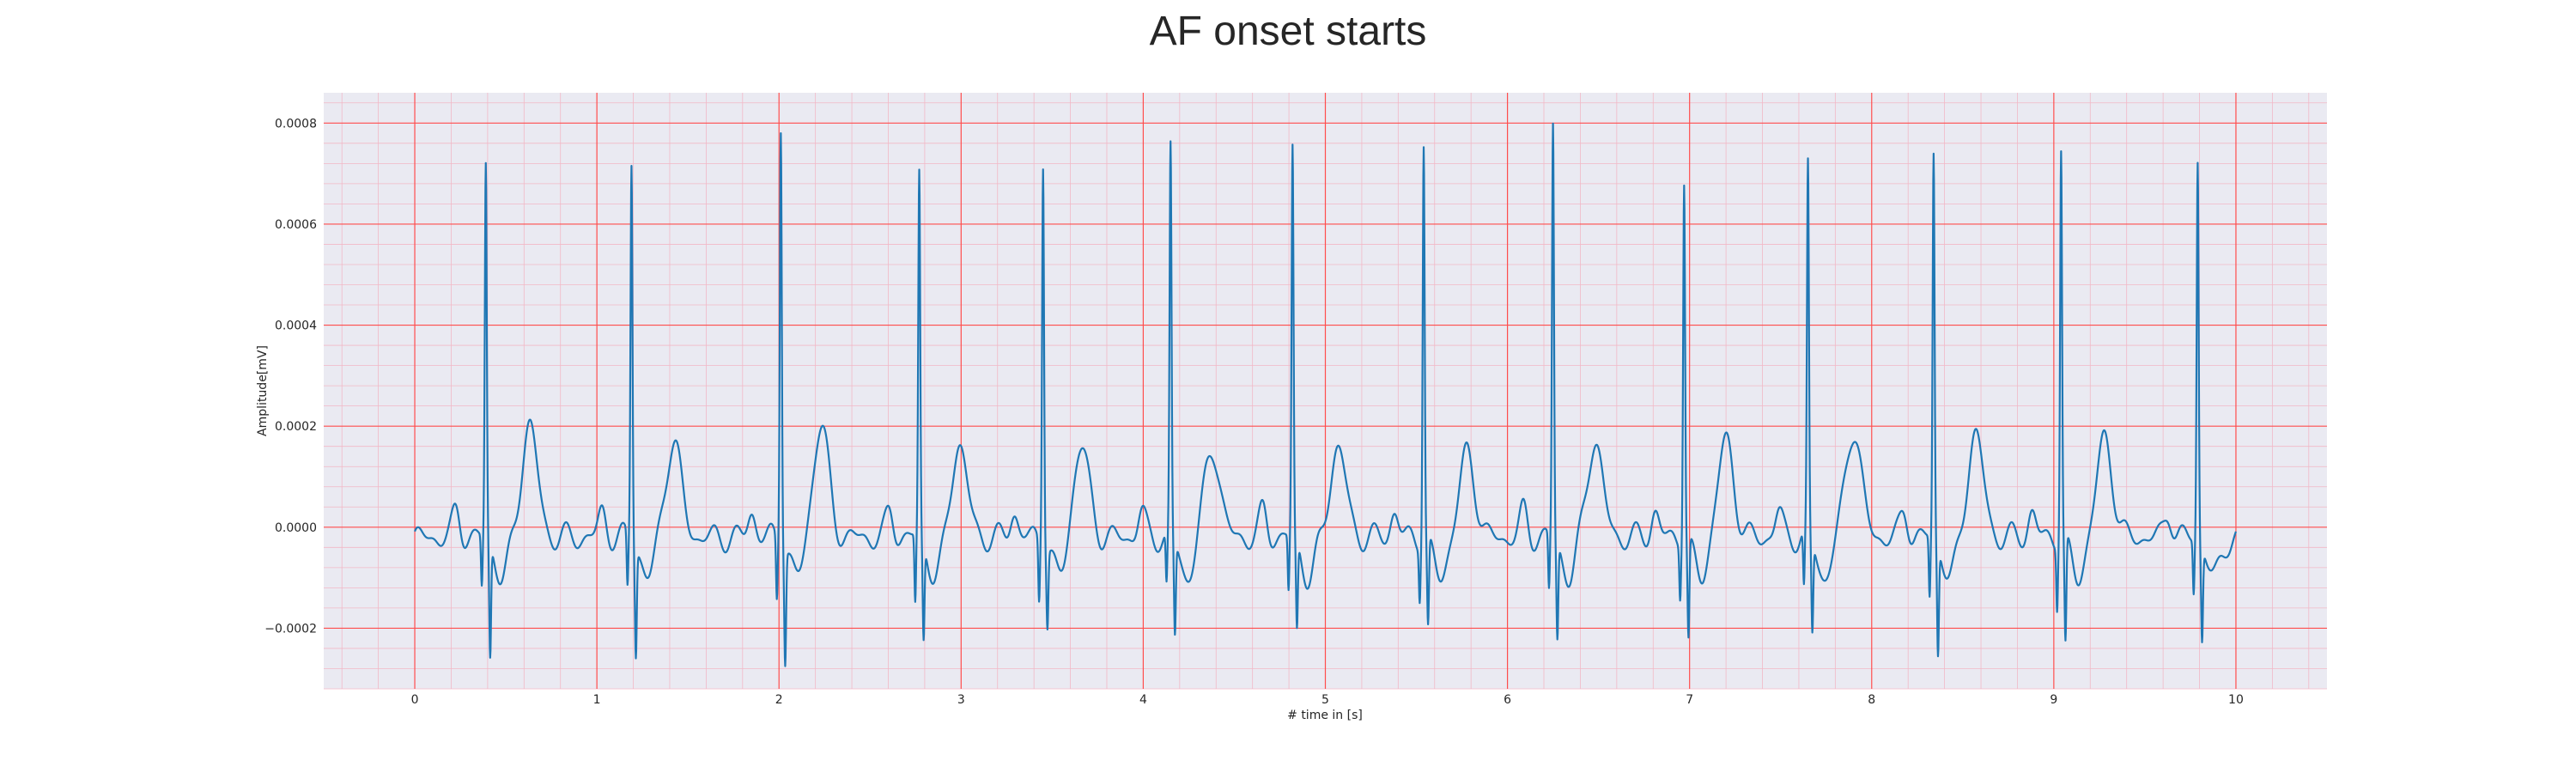 Image resolution: width=2576 pixels, height=773 pixels. Describe the element at coordinates (2053, 700) in the screenshot. I see `x-tick-label: 9` at that location.